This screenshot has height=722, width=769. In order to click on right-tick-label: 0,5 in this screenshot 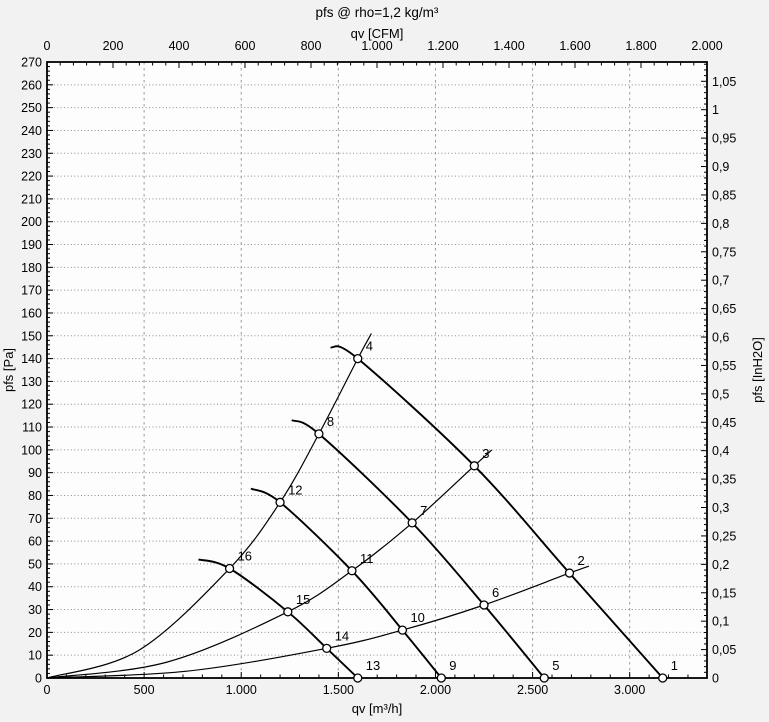, I will do `click(720, 394)`.